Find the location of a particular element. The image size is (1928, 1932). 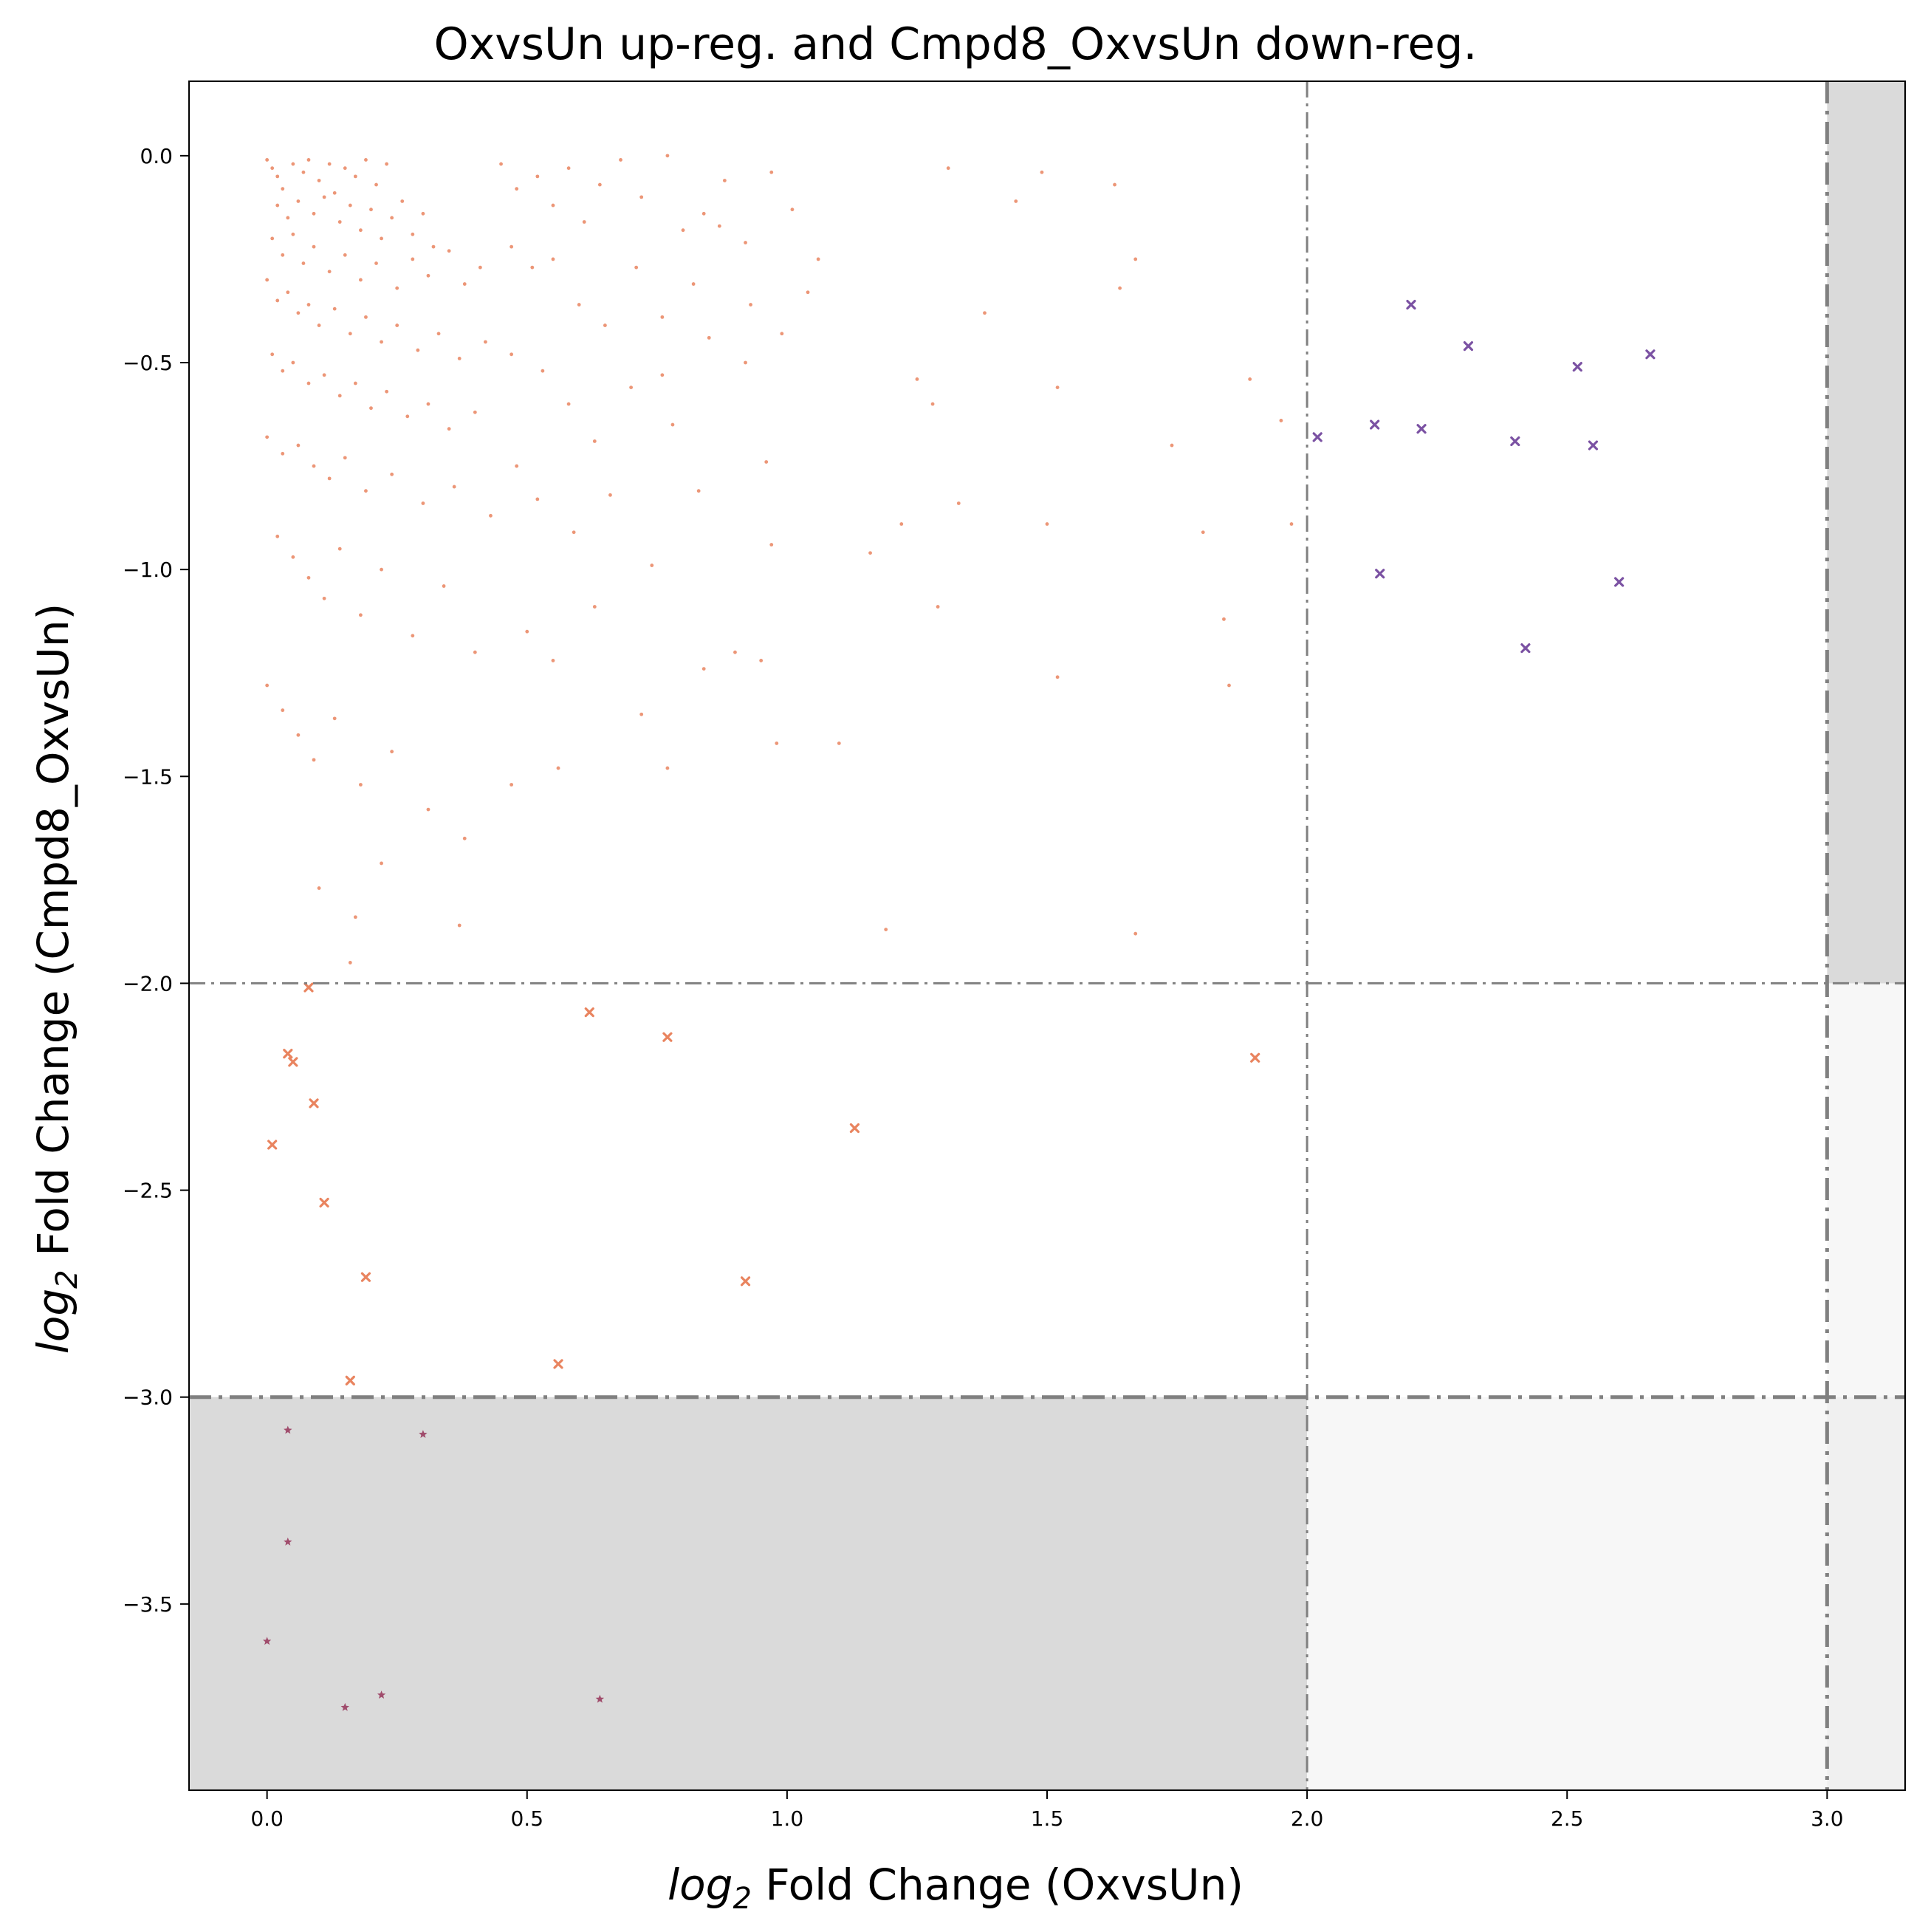

y-tick-label-0: 0.0 is located at coordinates (157, 156).